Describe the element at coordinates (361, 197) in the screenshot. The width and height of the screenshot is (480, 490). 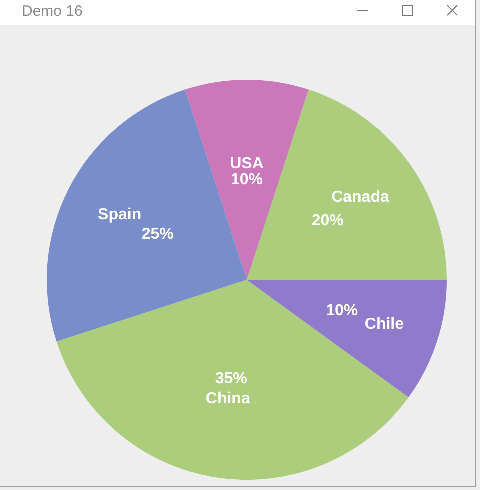
I see `slice-label: Canada` at that location.